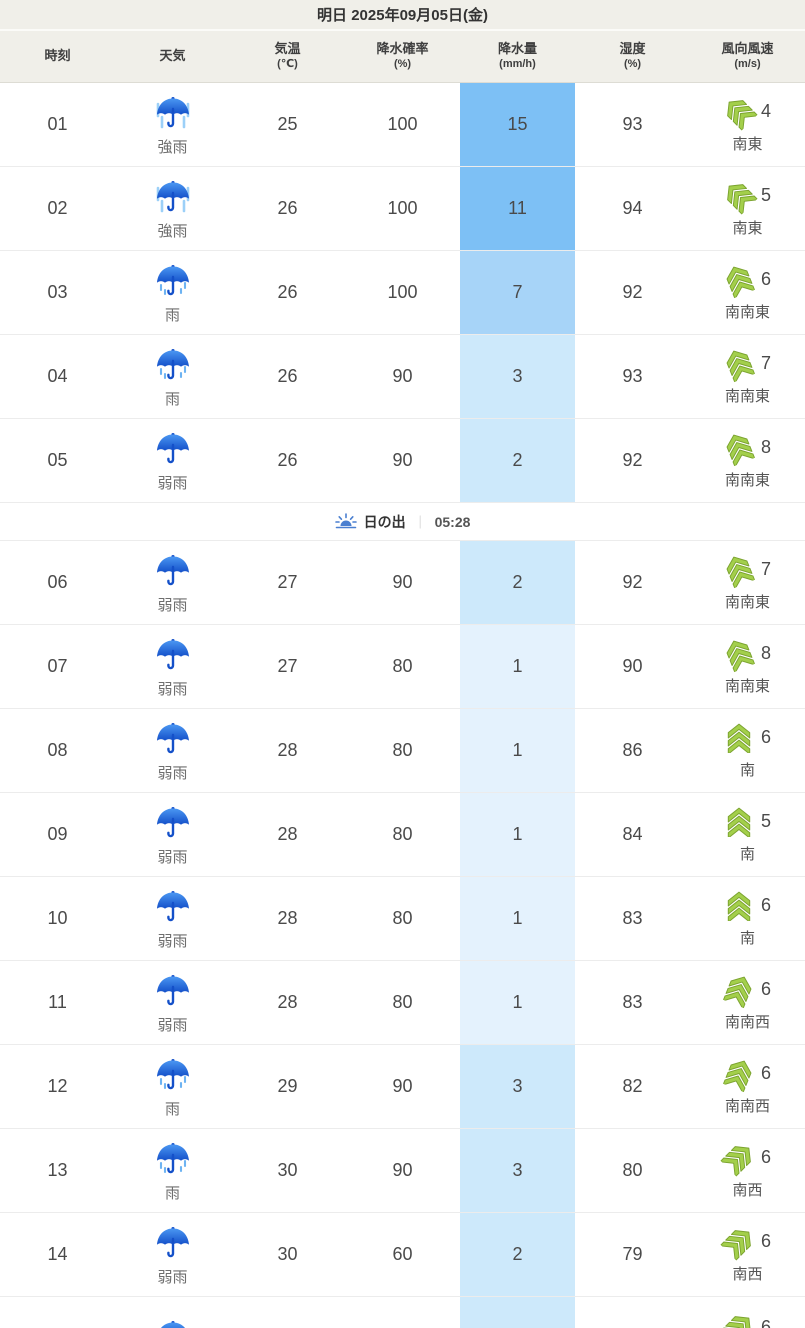  What do you see at coordinates (287, 582) in the screenshot?
I see `temperature-cell: 27` at bounding box center [287, 582].